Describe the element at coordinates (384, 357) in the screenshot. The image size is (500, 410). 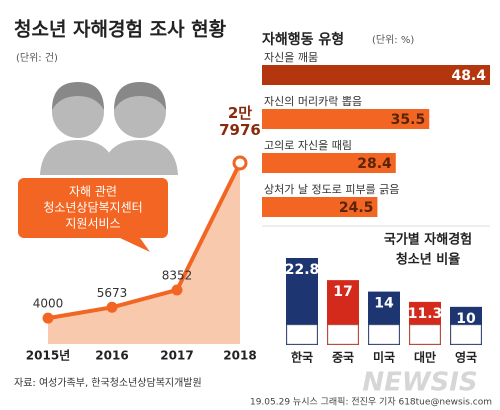
I see `category-label: 미국` at that location.